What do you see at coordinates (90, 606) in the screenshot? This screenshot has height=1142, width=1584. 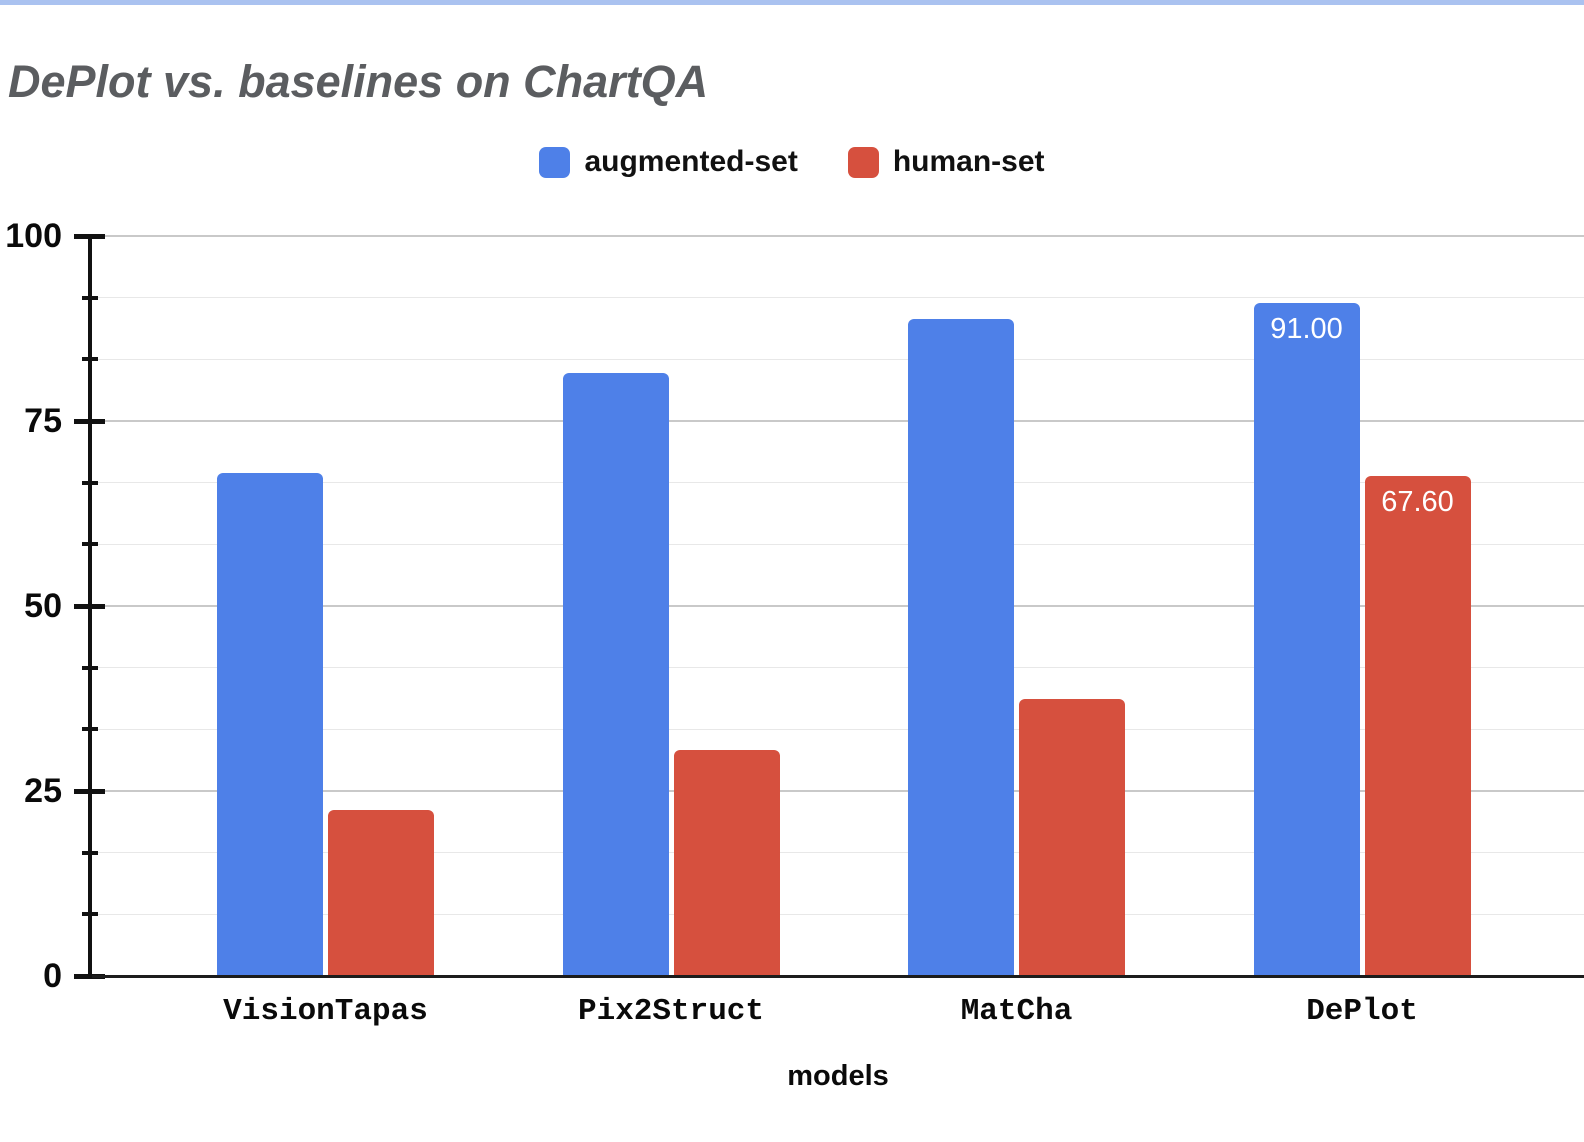 I see `y-axis-line` at bounding box center [90, 606].